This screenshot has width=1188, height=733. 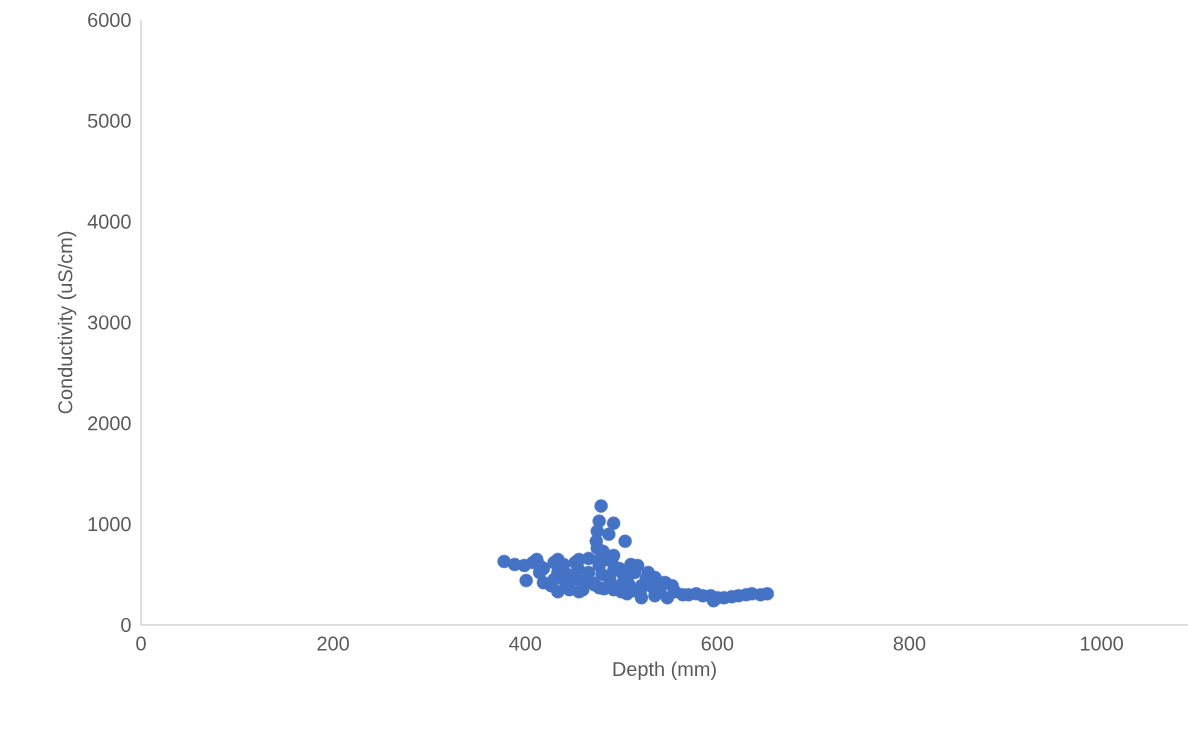 I want to click on x-tick-label: 800, so click(x=909, y=643).